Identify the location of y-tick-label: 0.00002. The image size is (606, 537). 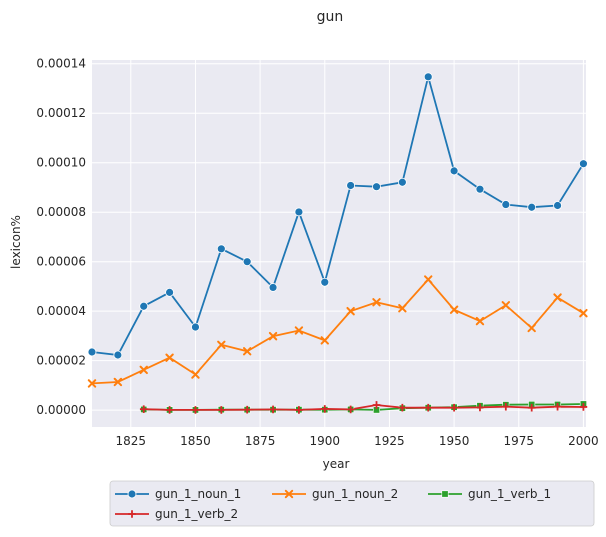
(61, 361).